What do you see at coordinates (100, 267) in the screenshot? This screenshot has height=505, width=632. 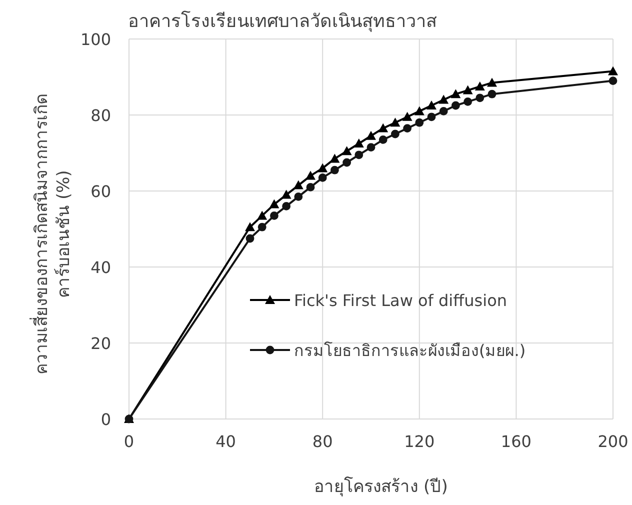 I see `y-tick-label: 40` at bounding box center [100, 267].